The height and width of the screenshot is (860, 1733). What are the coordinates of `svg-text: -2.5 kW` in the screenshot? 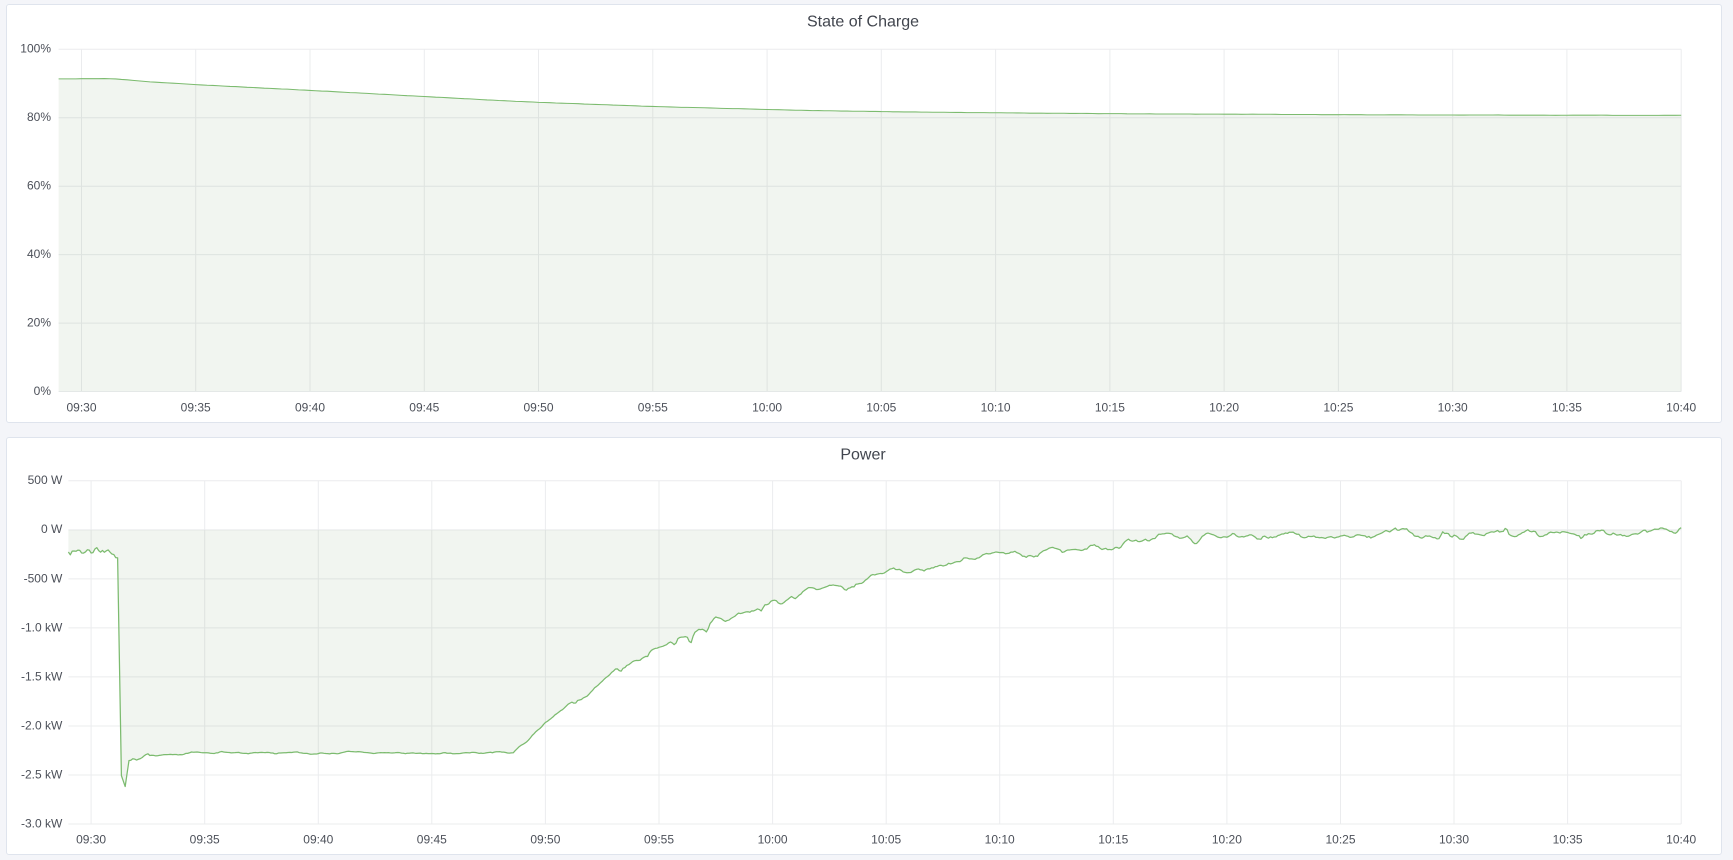 It's located at (42, 774).